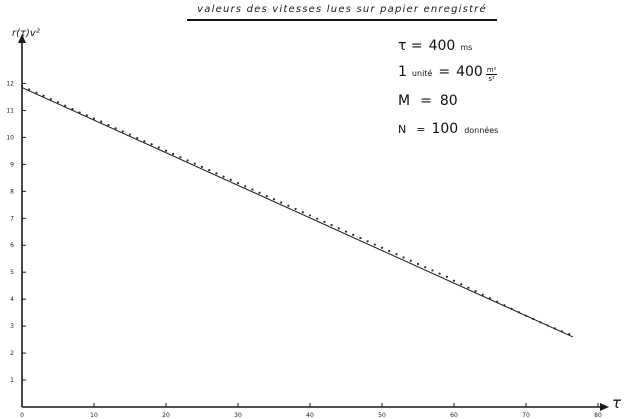 The height and width of the screenshot is (419, 633). I want to click on tau-label: τ =, so click(410, 46).